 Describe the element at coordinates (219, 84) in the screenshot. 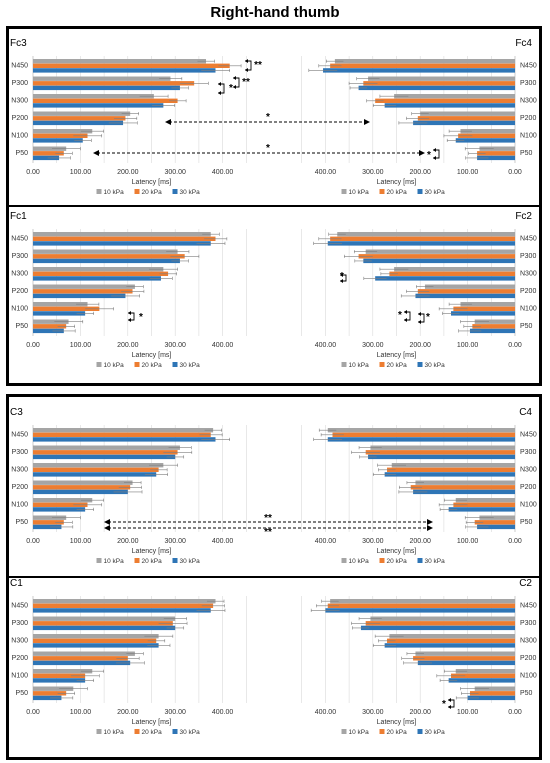

I see `sig-bracket-fc3-p300b-tip` at that location.